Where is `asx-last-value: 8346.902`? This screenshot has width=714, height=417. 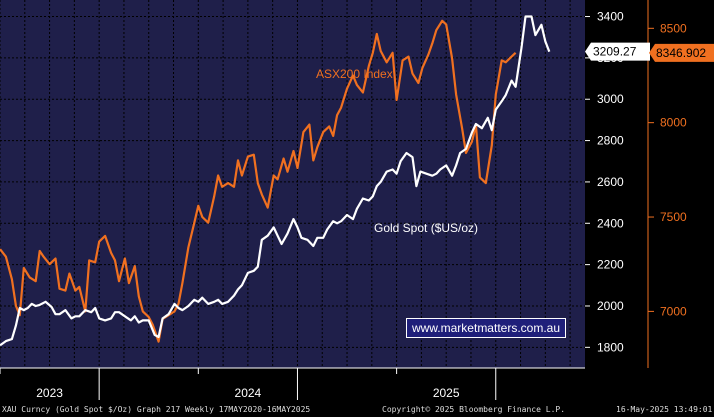
asx-last-value: 8346.902 is located at coordinates (681, 53).